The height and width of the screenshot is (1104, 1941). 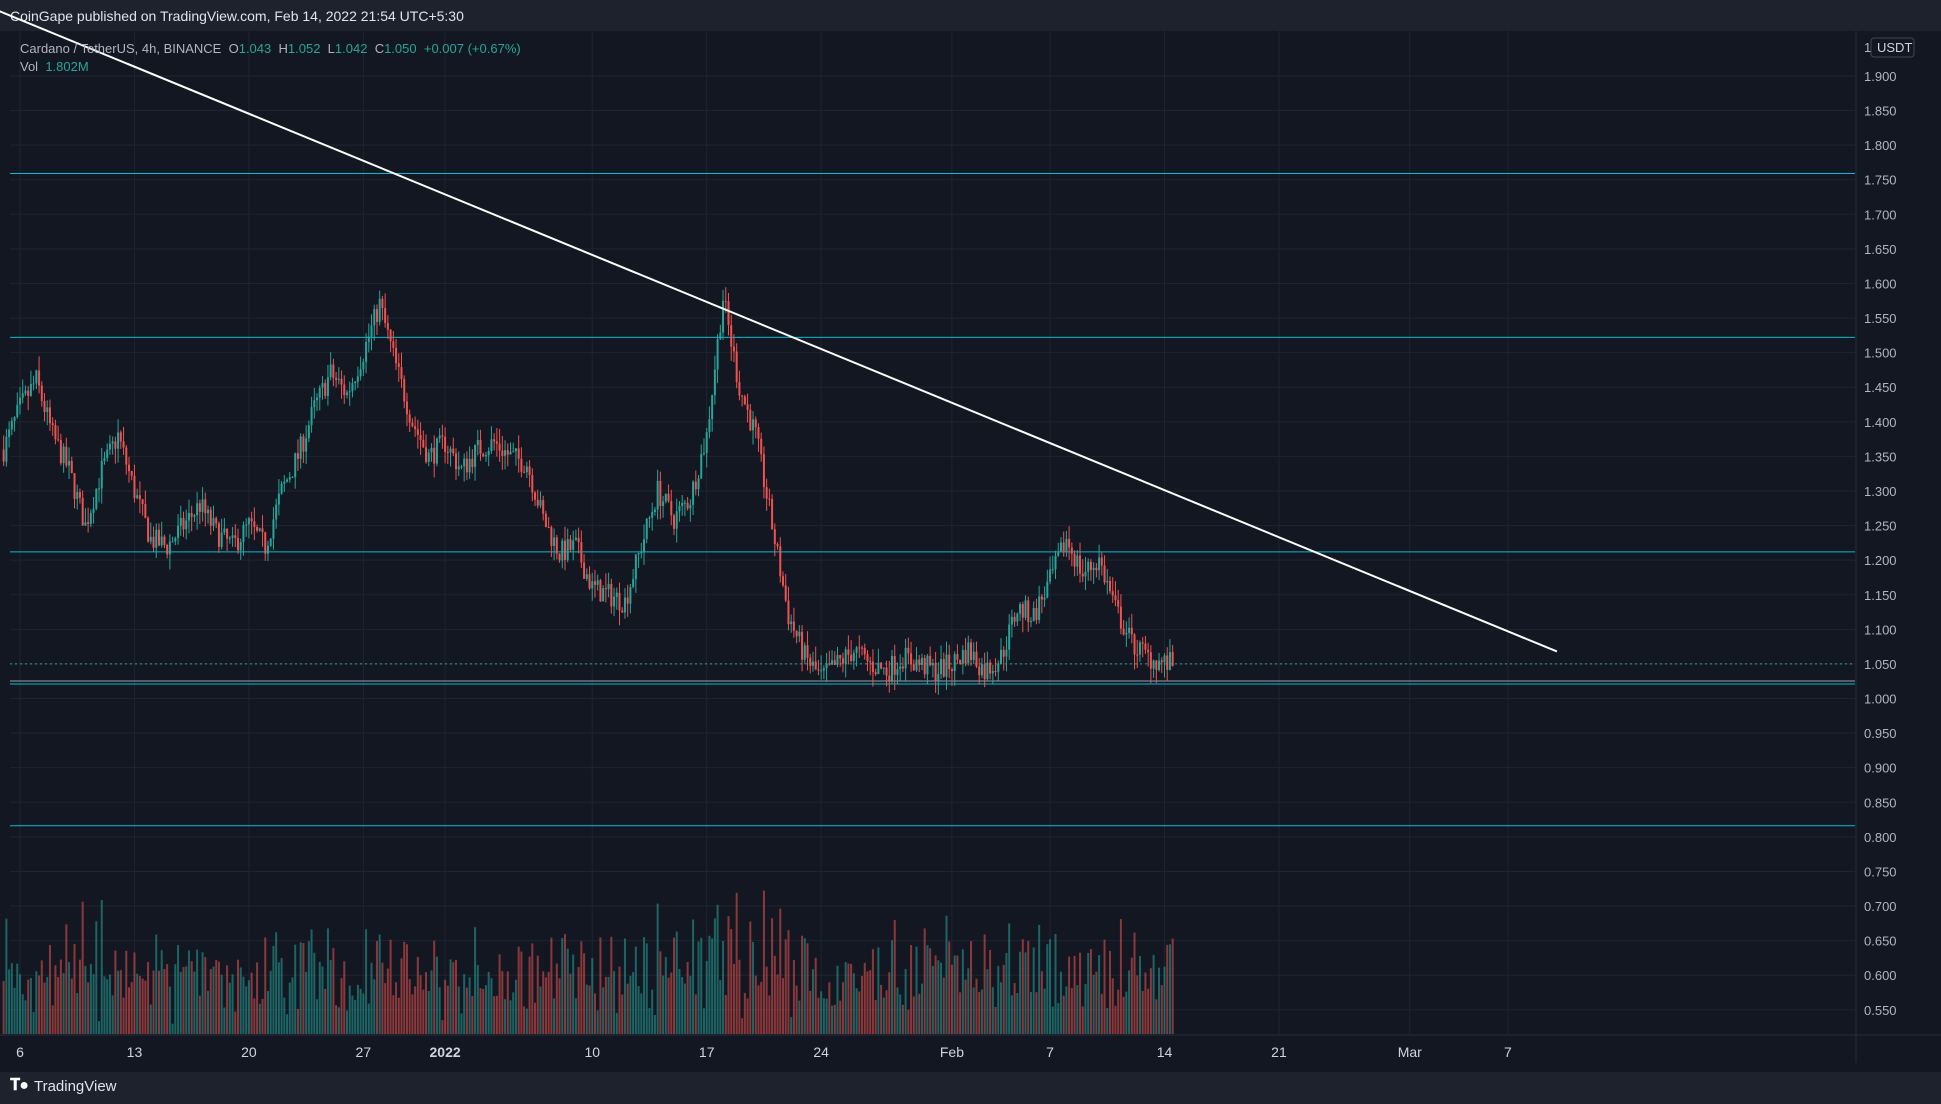 What do you see at coordinates (304, 48) in the screenshot?
I see `high-value: 1.052` at bounding box center [304, 48].